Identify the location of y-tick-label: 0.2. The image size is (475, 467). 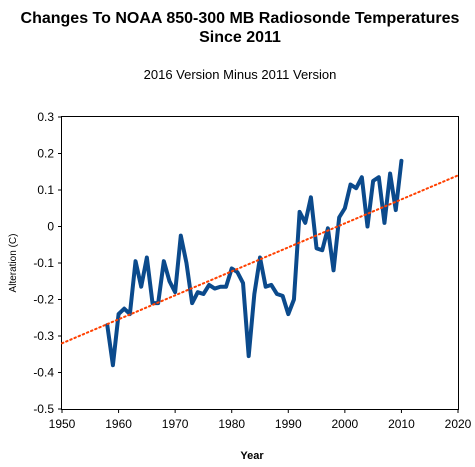
(45, 154).